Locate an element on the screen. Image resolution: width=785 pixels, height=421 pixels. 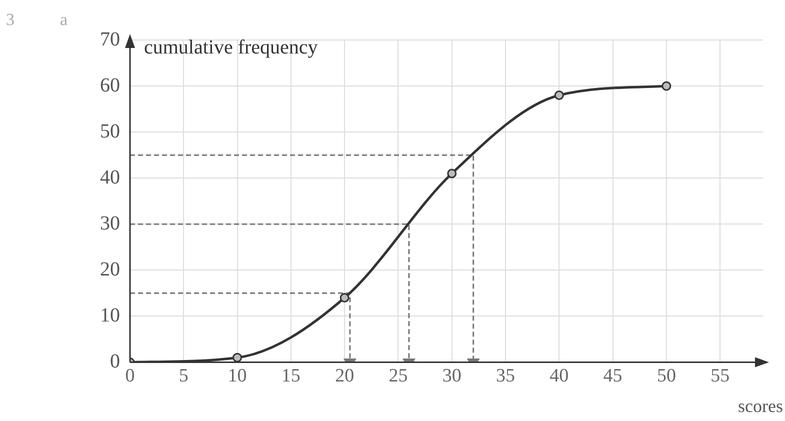
x-tick-label: 30 is located at coordinates (452, 376).